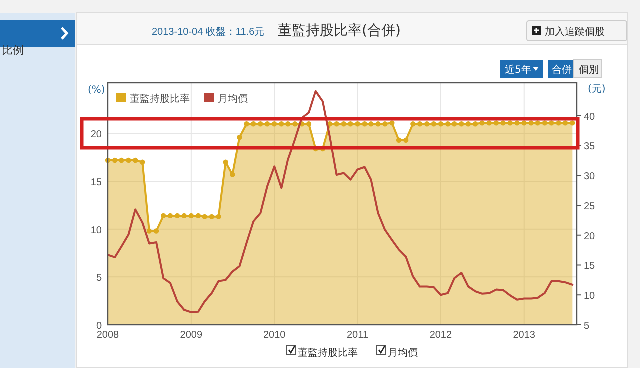 This screenshot has height=368, width=640. What do you see at coordinates (13, 50) in the screenshot?
I see `text: 比例` at bounding box center [13, 50].